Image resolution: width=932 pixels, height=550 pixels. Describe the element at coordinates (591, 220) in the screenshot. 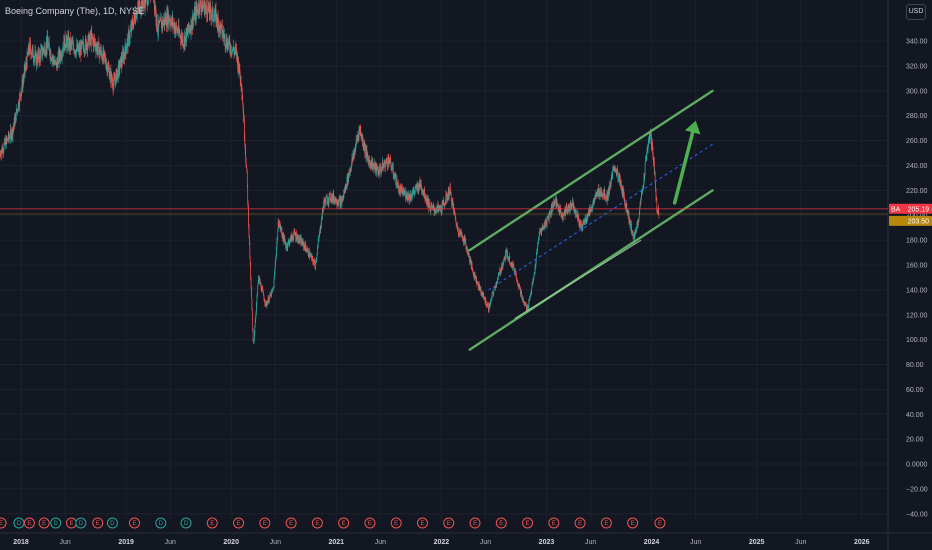

I see `drawings-layer` at that location.